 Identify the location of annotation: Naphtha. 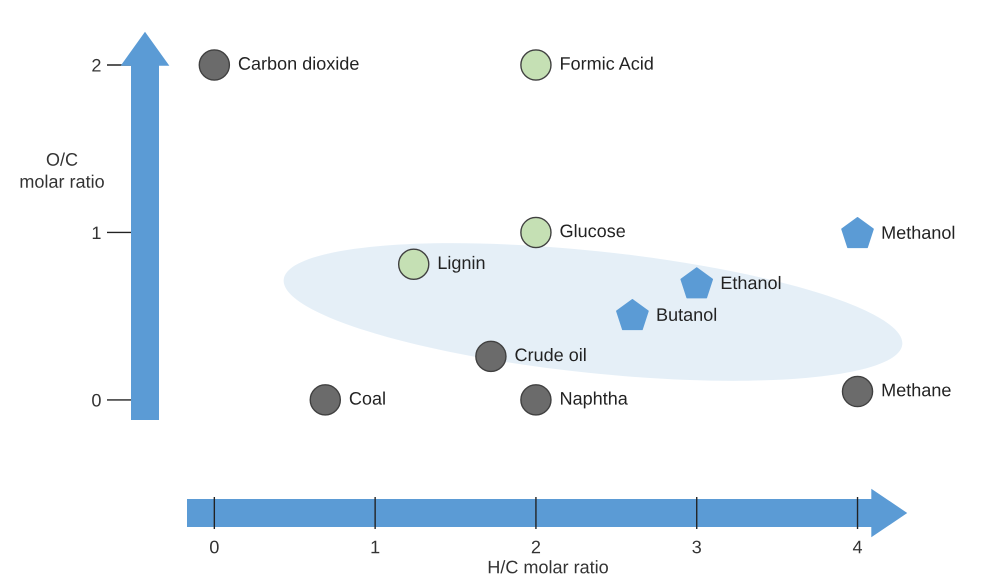
(594, 399).